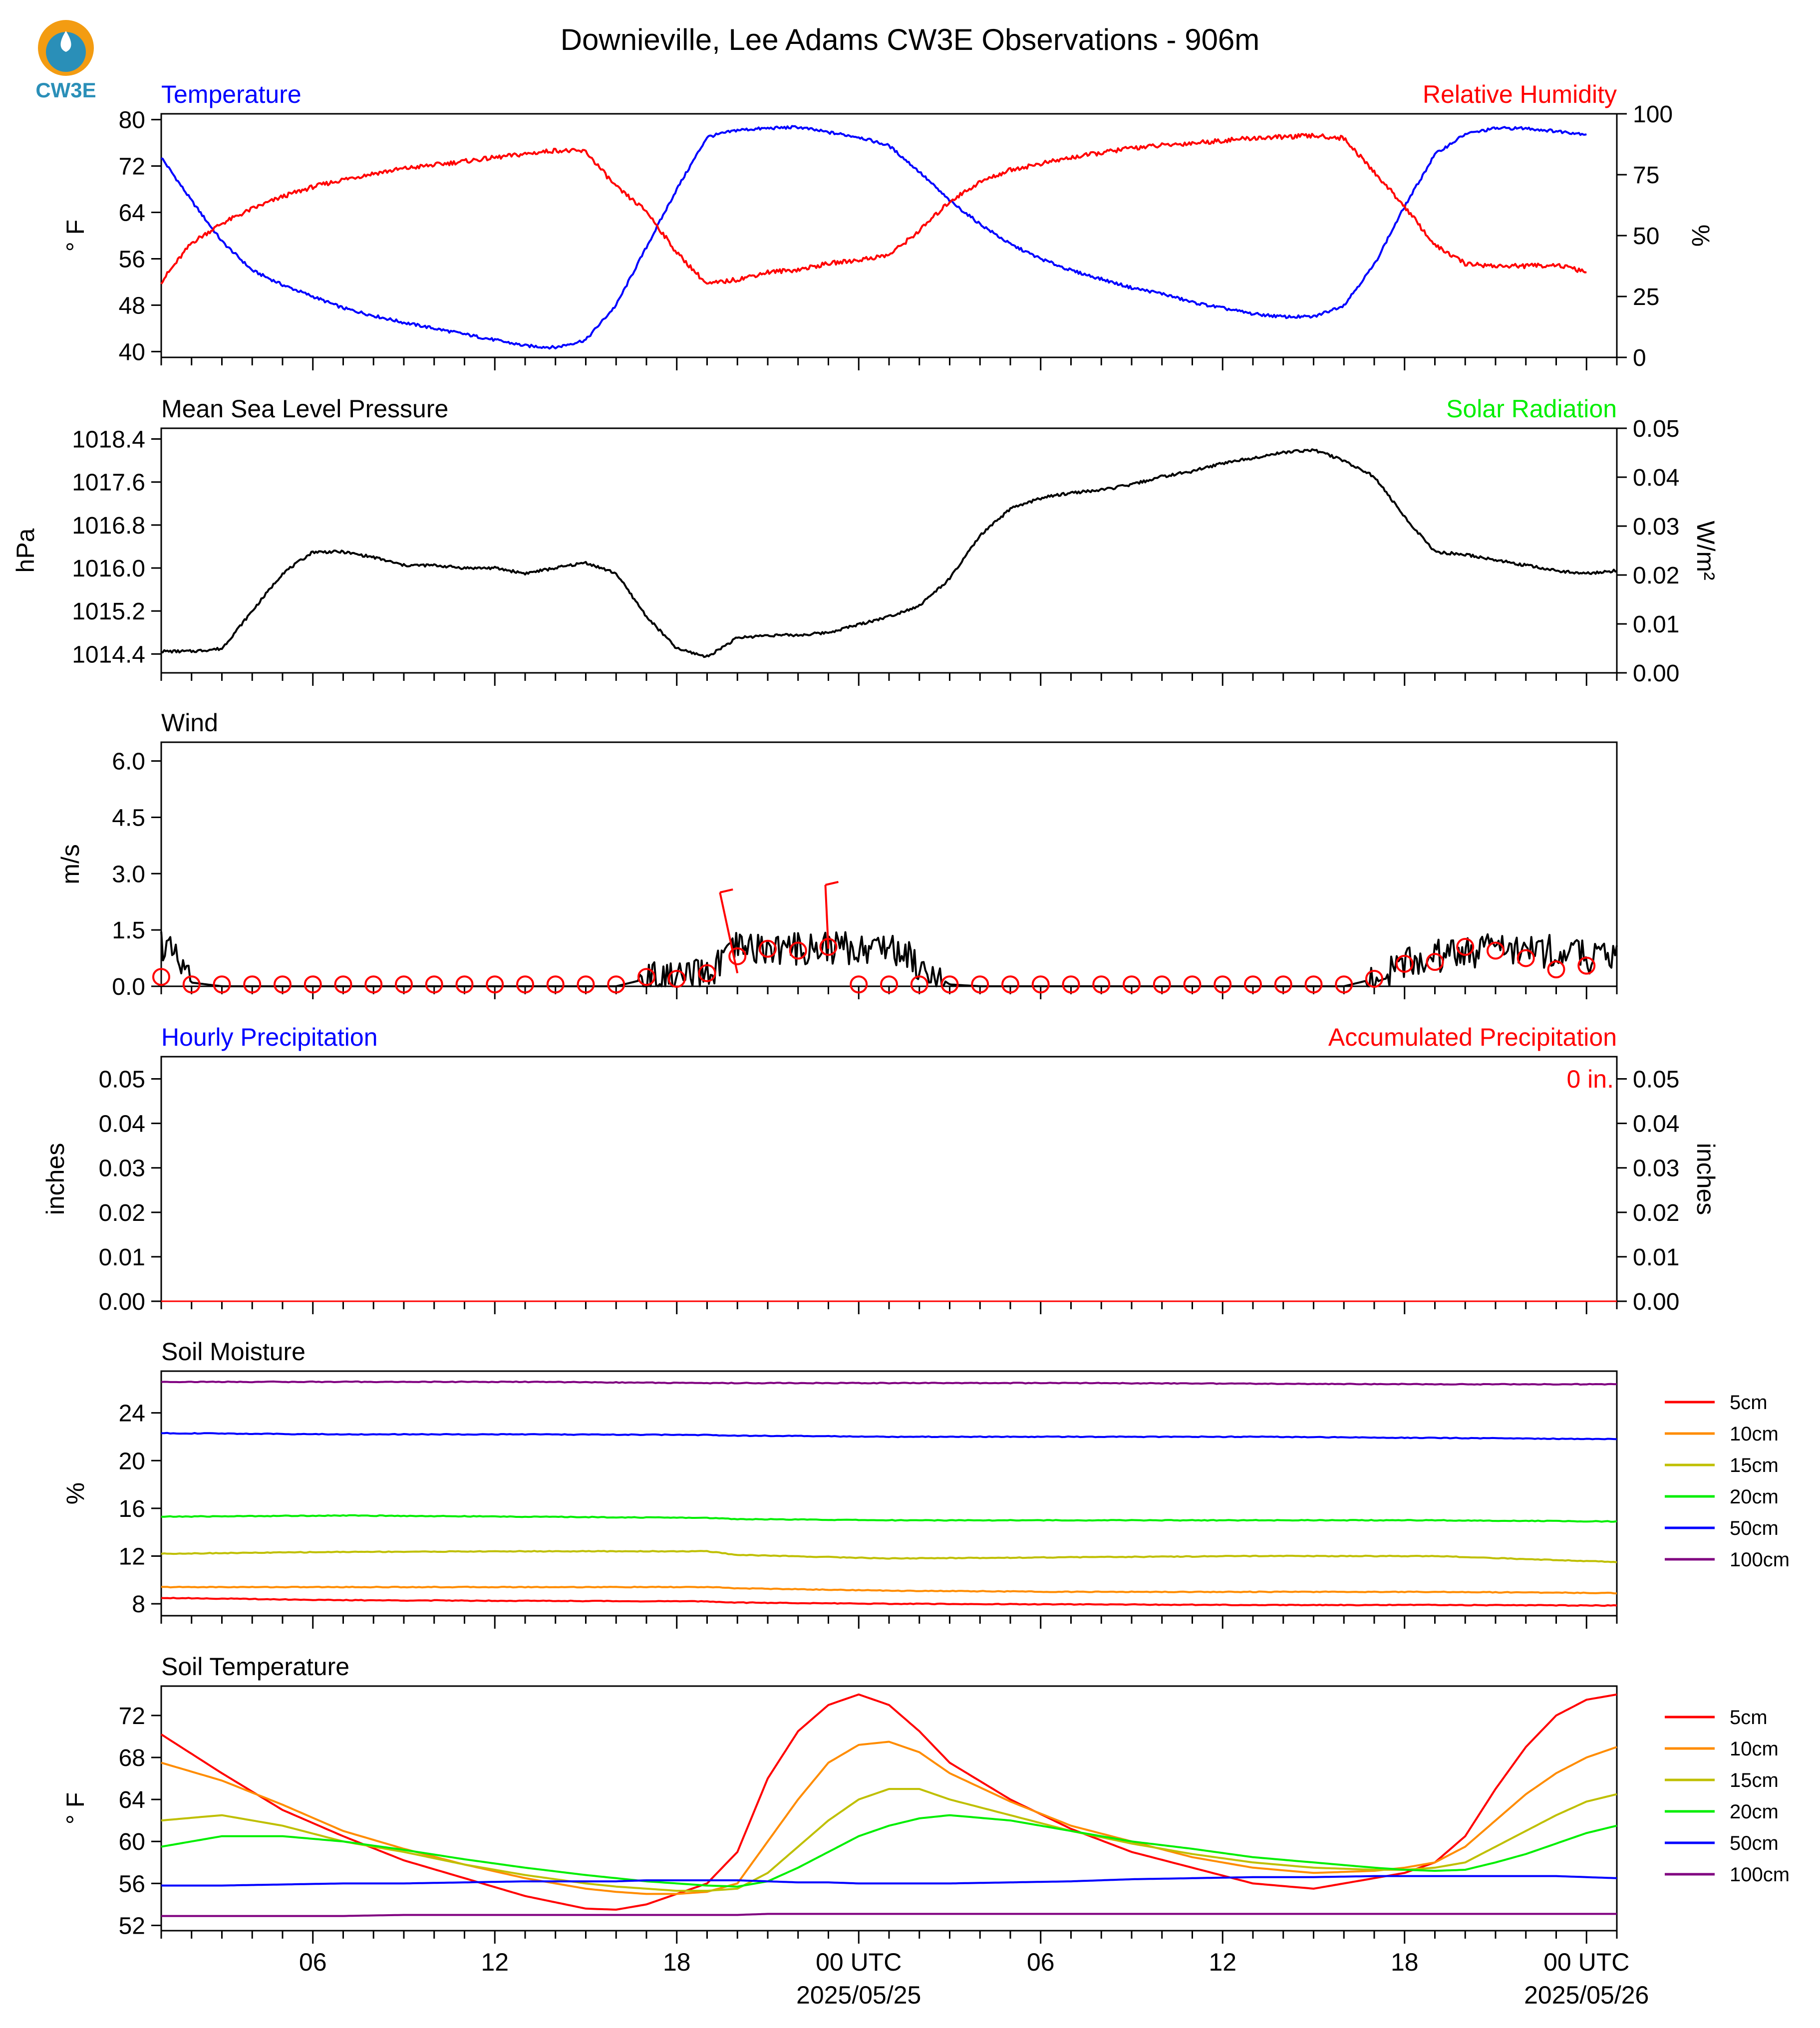 This screenshot has height=2028, width=1820. I want to click on y-tick-label-left: 0.00, so click(122, 1302).